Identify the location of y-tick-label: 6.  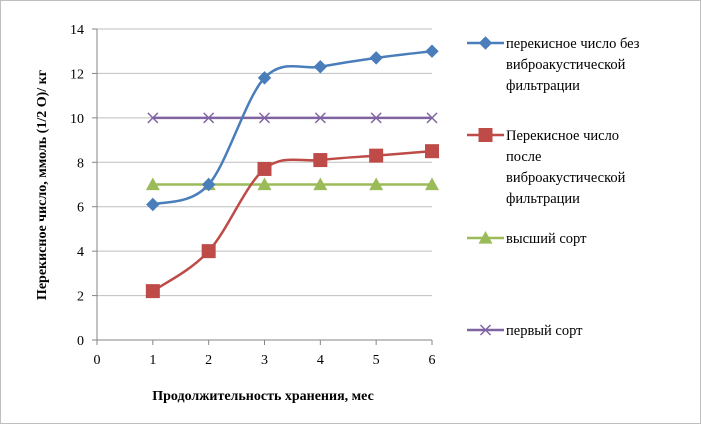
(80, 208).